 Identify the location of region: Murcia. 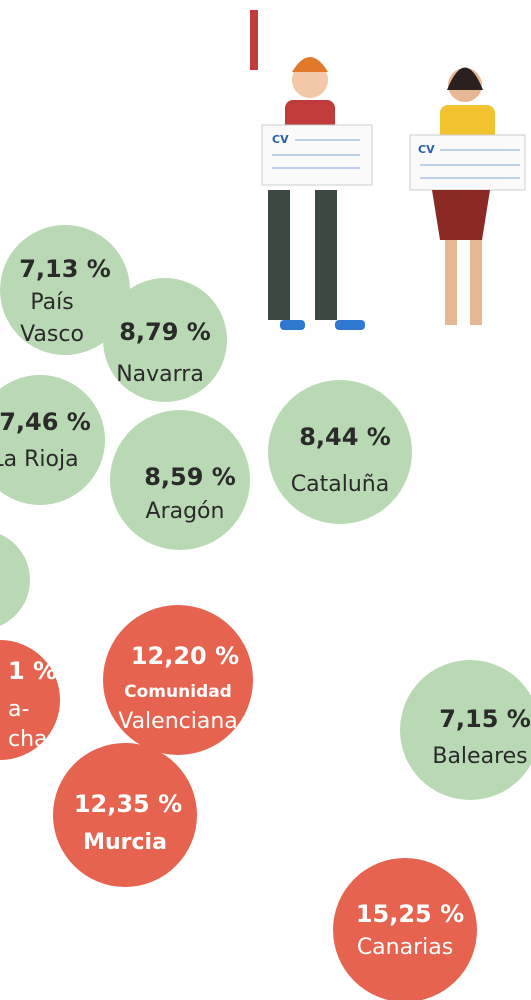
(125, 842).